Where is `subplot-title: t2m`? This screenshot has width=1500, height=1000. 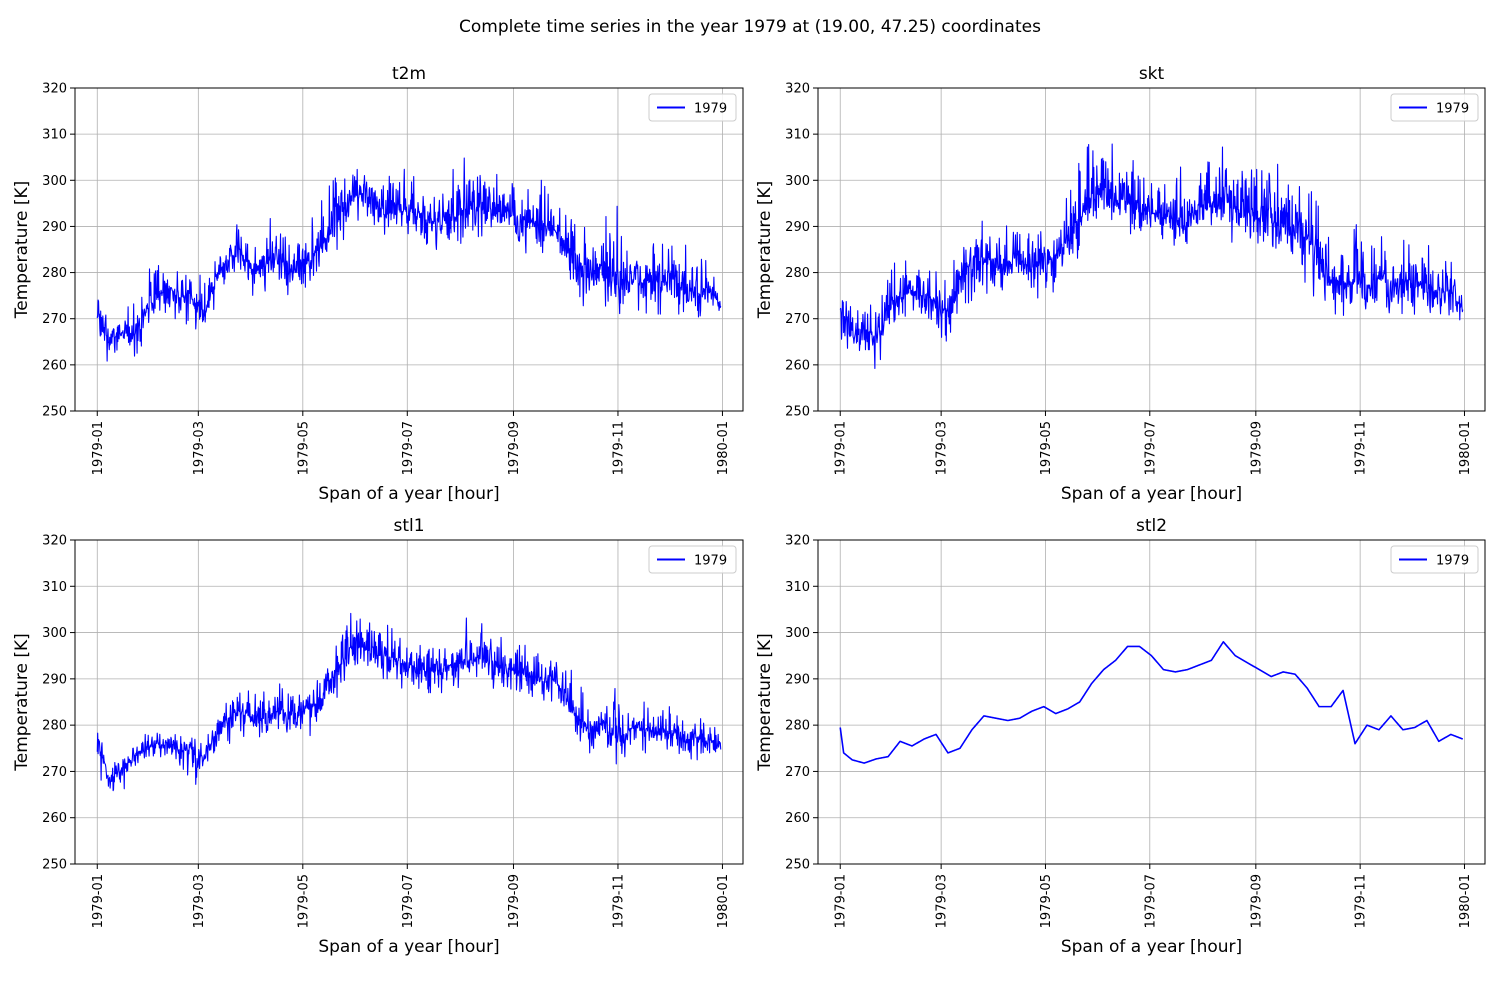
subplot-title: t2m is located at coordinates (409, 74).